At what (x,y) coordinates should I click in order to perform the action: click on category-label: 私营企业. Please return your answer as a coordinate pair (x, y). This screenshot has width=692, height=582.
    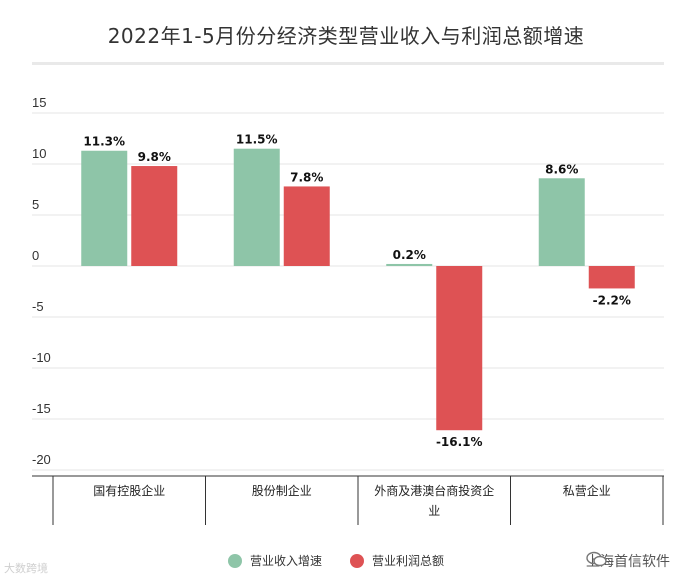
    Looking at the image, I should click on (587, 490).